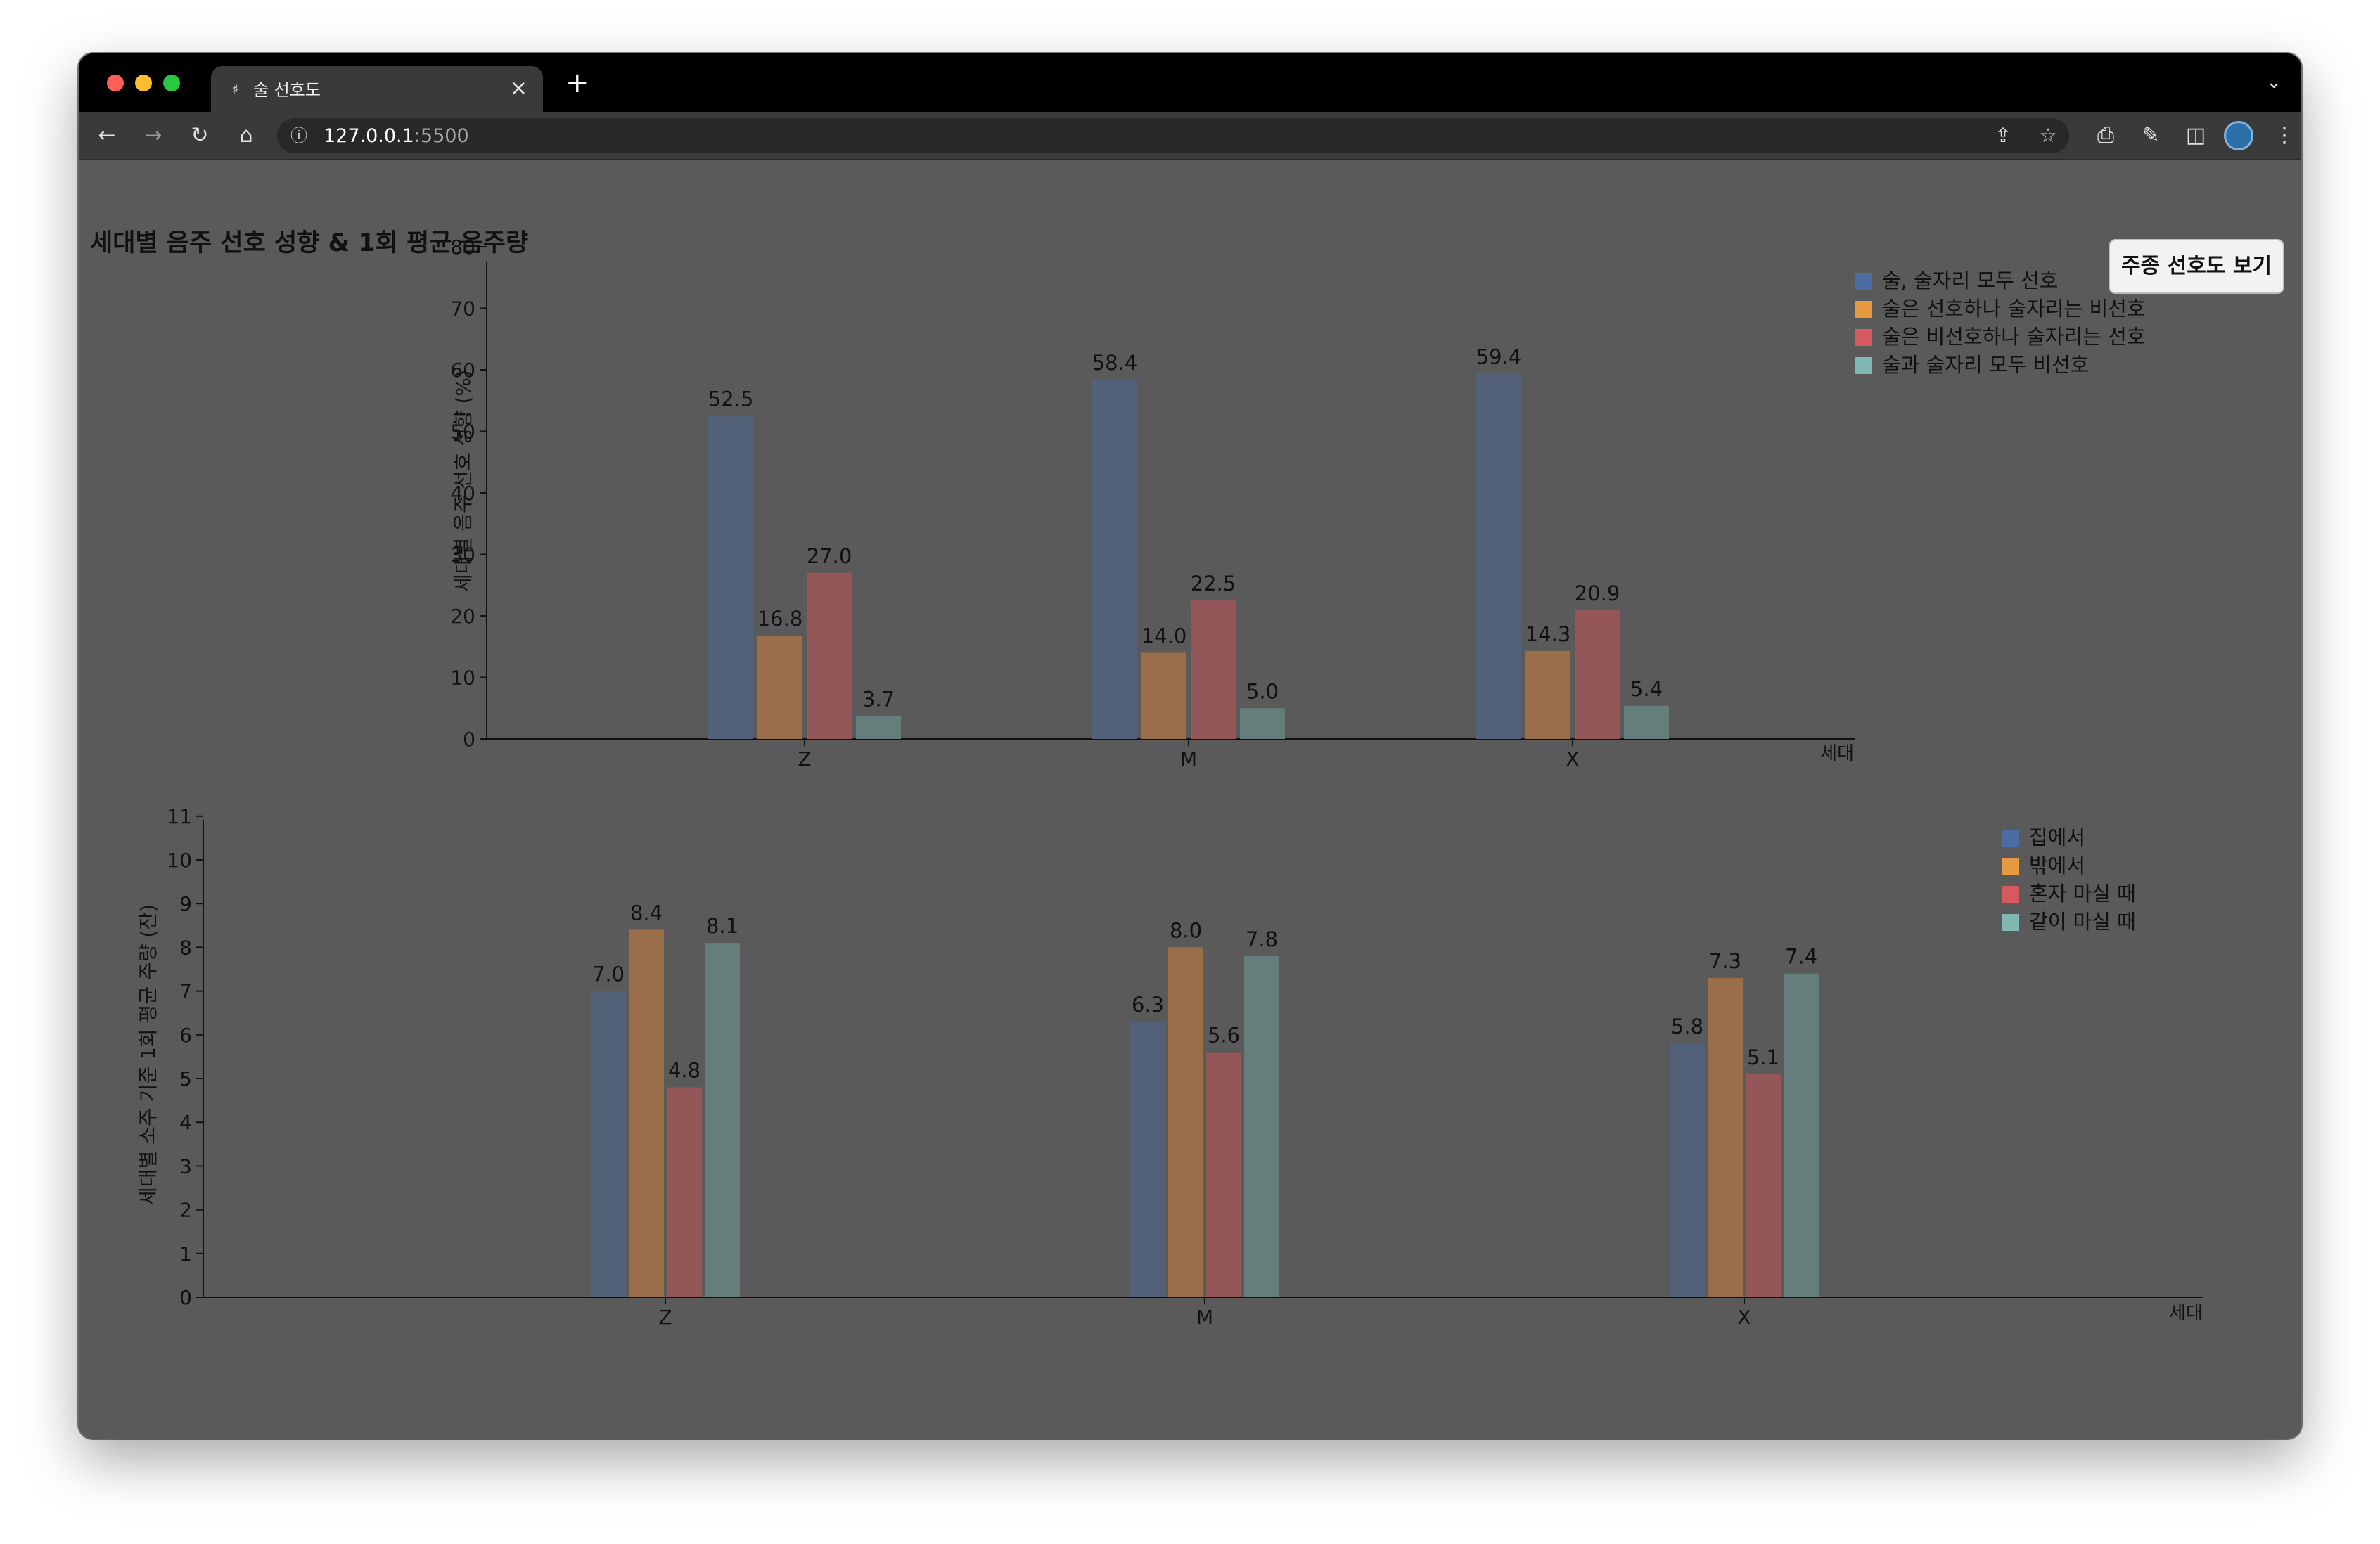 The image size is (2380, 1544). Describe the element at coordinates (171, 83) in the screenshot. I see `maximize-window-button` at that location.